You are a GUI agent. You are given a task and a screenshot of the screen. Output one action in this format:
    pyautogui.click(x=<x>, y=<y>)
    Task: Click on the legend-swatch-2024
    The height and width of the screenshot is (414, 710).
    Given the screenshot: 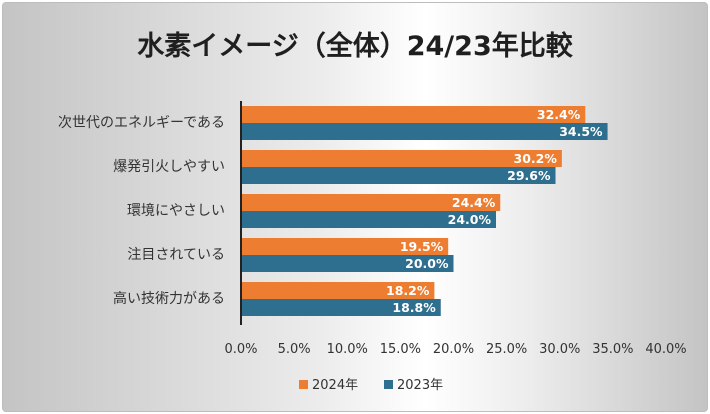 What is the action you would take?
    pyautogui.click(x=303, y=384)
    